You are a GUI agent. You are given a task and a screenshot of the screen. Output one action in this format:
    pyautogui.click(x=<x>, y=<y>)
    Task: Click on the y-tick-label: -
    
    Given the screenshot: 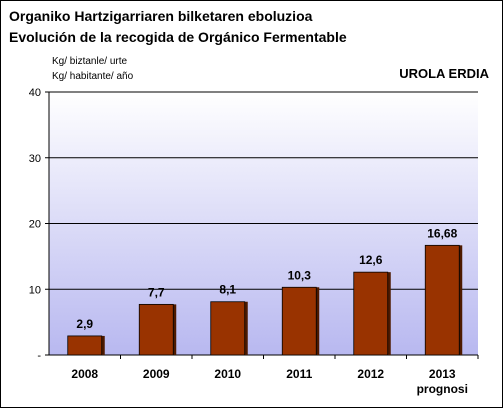 What is the action you would take?
    pyautogui.click(x=39, y=356)
    